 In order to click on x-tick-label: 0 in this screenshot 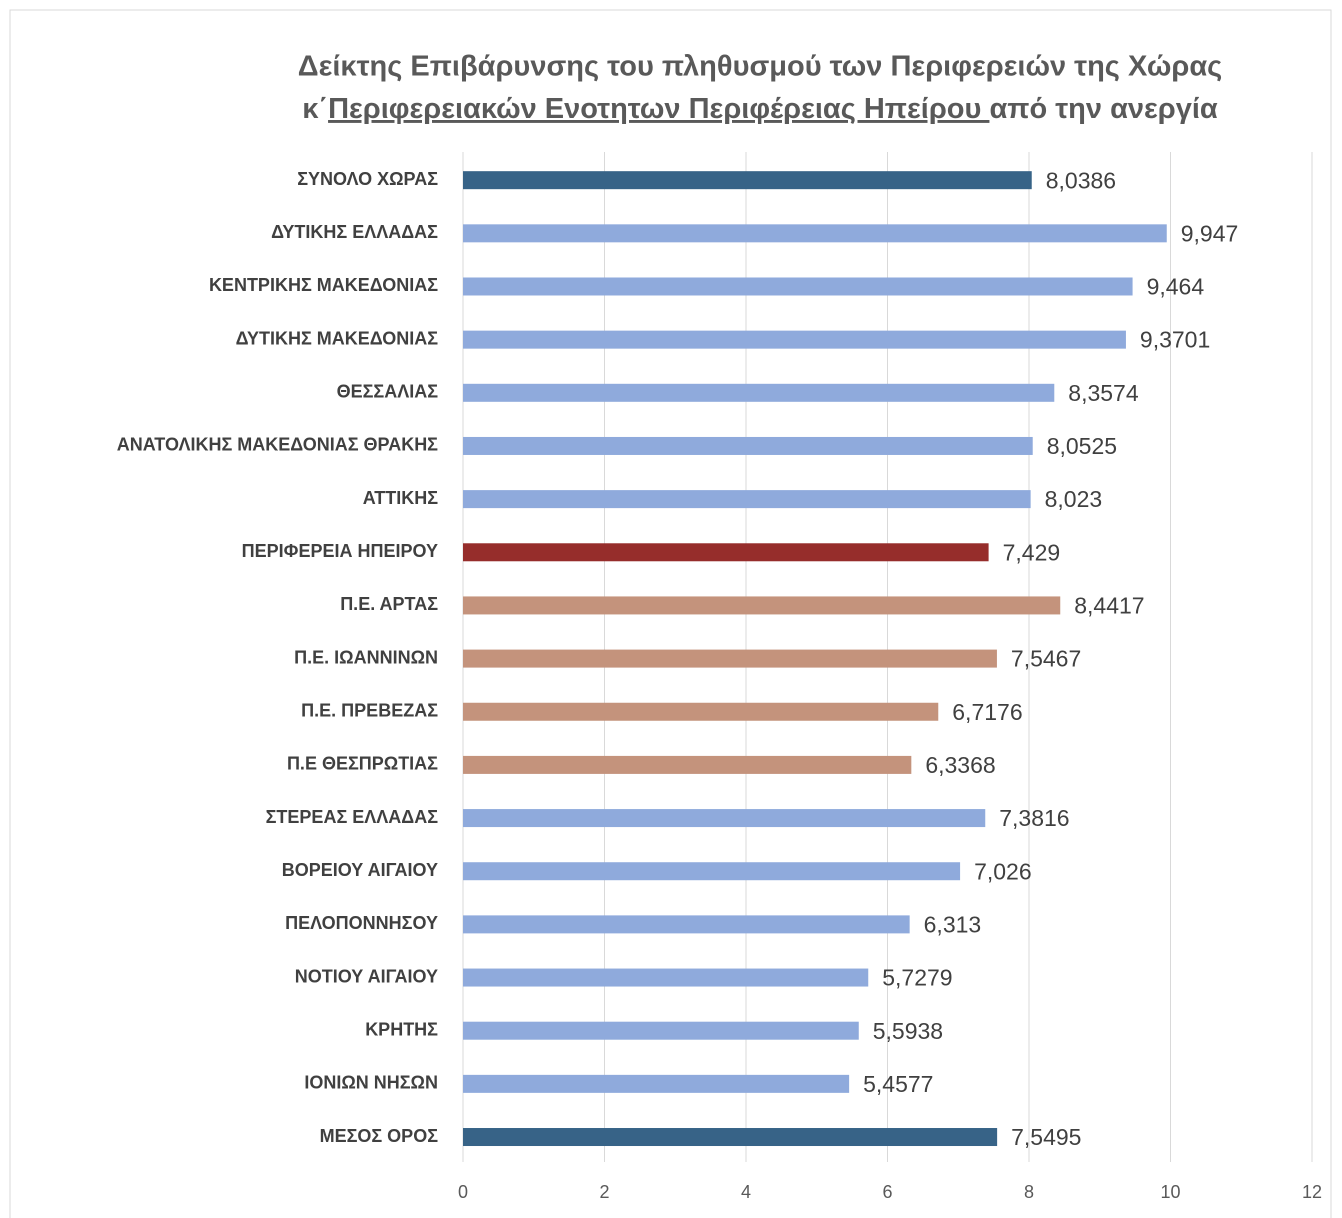, I will do `click(463, 1192)`.